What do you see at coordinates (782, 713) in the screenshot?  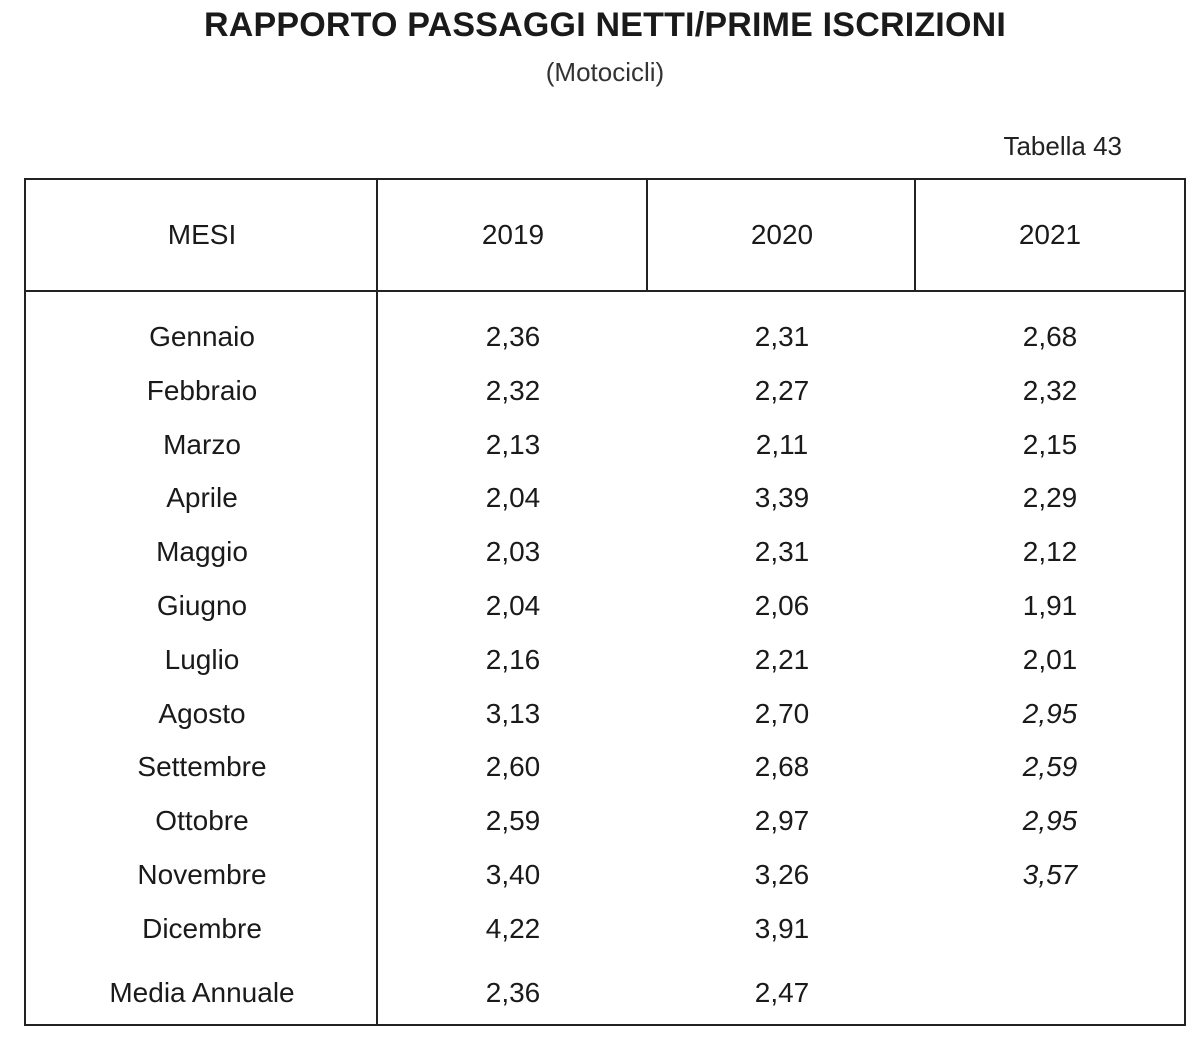 I see `value-2020-cell: 2,70` at bounding box center [782, 713].